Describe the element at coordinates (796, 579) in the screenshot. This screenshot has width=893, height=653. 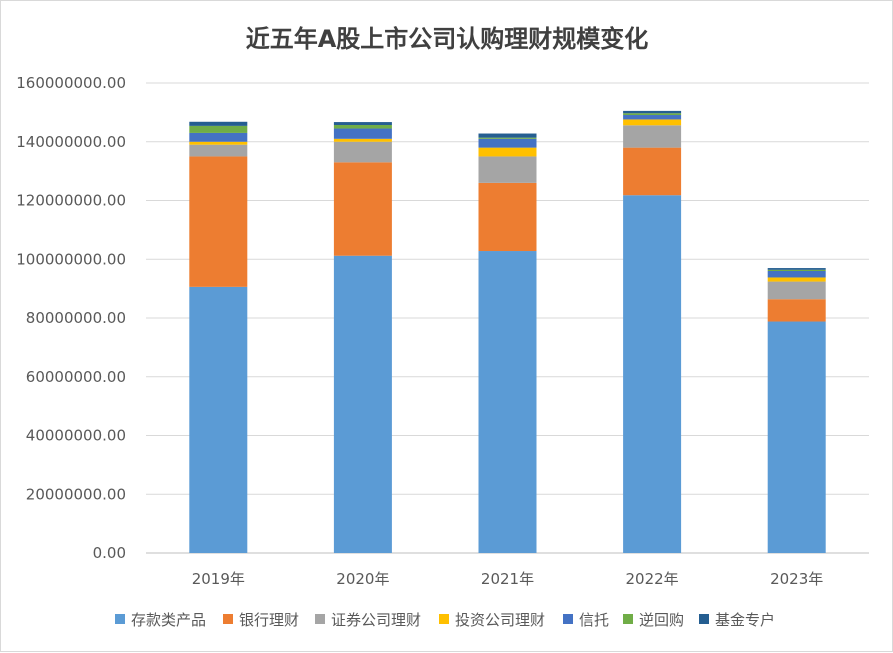
I see `x-tick-label: 2023年` at that location.